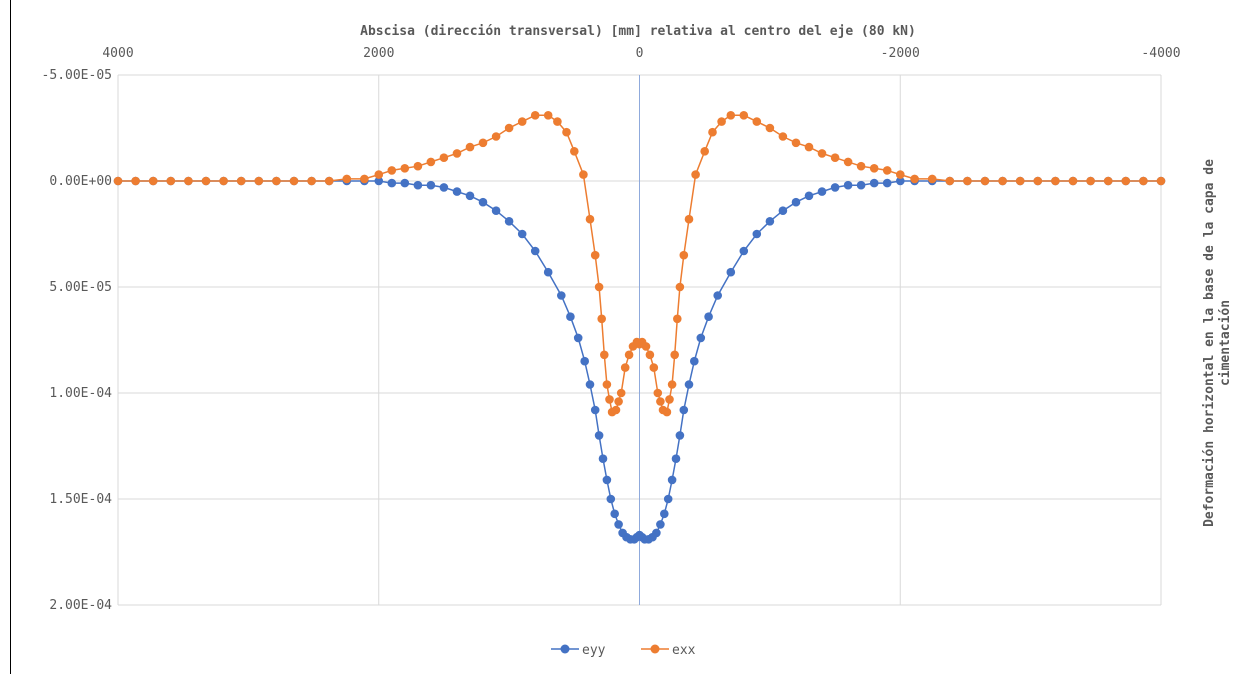 Image resolution: width=1247 pixels, height=678 pixels. Describe the element at coordinates (10, 337) in the screenshot. I see `chart-left-border` at that location.